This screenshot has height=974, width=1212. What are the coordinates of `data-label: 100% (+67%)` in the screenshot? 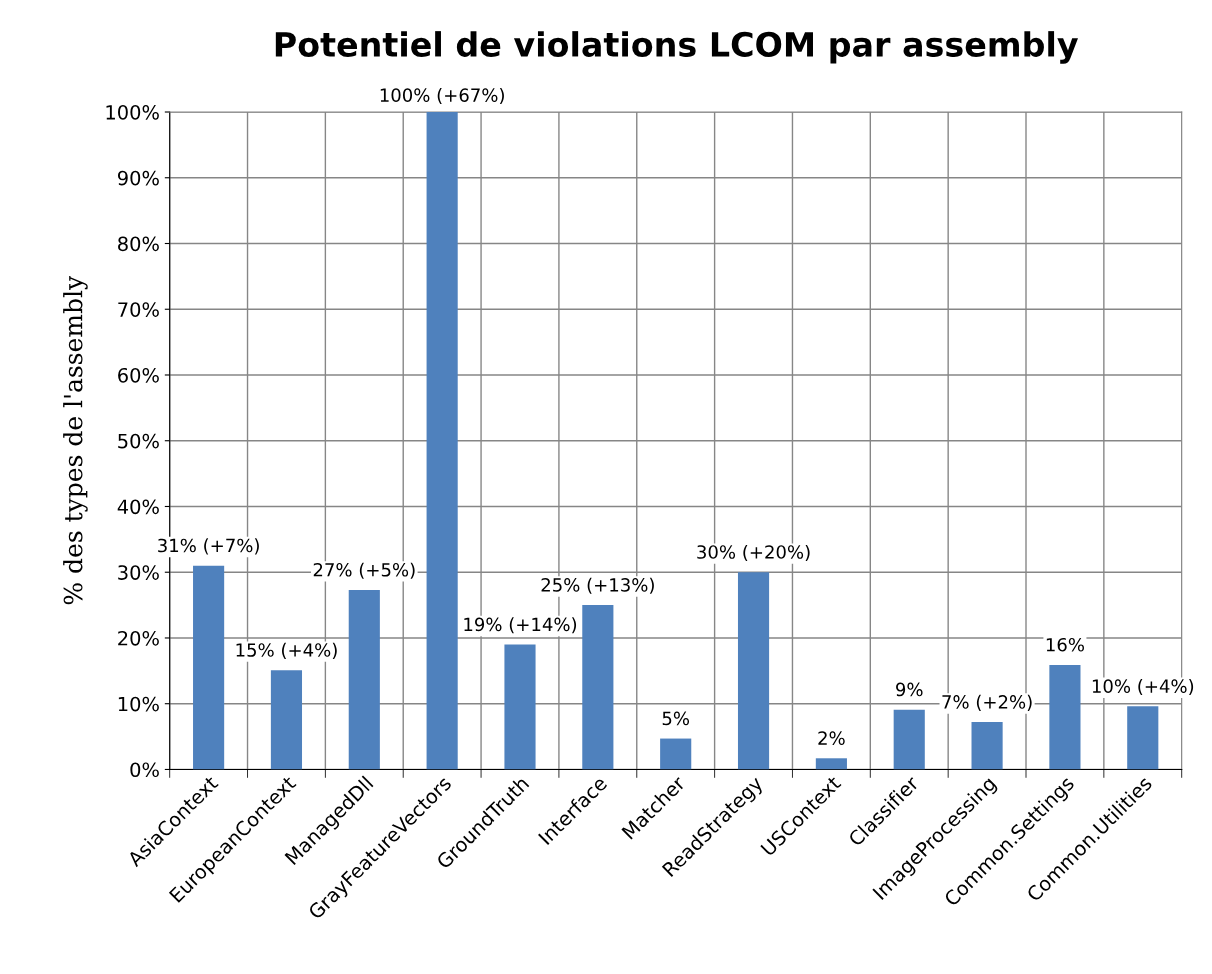 It's located at (442, 96).